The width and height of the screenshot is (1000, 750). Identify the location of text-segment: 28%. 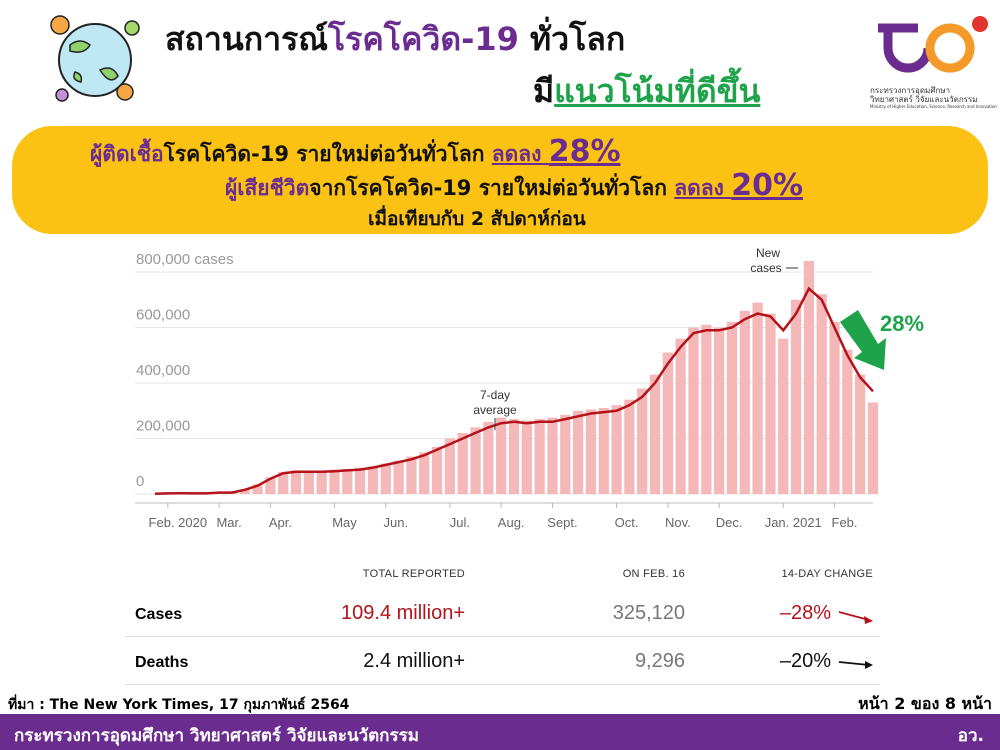
(584, 151).